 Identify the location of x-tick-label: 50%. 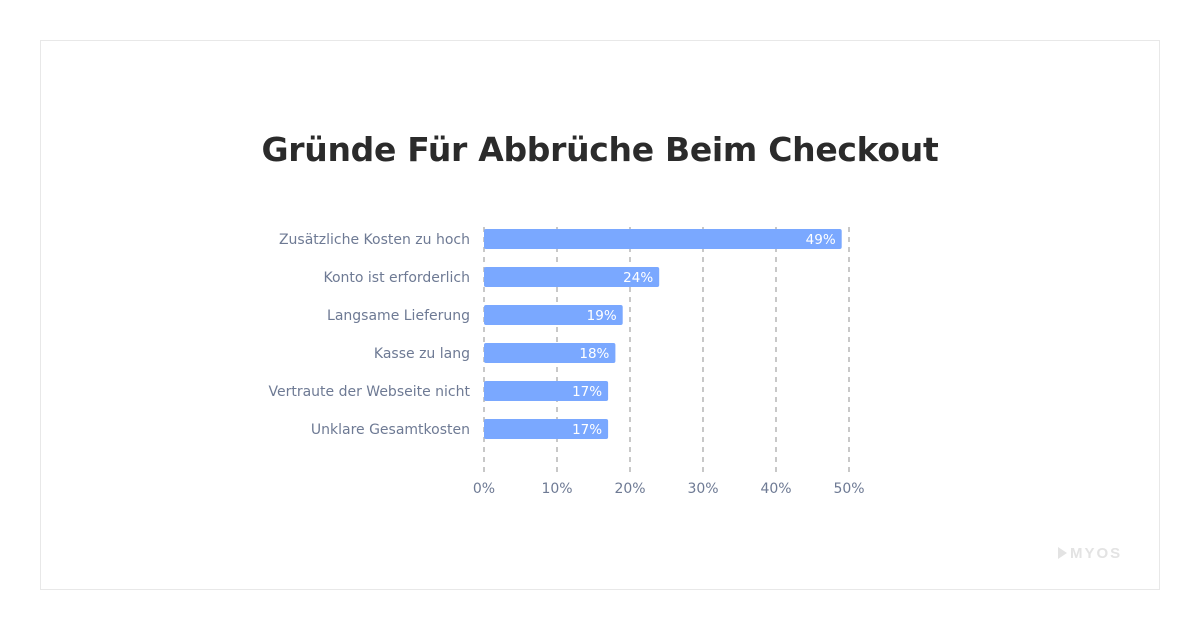
(848, 489).